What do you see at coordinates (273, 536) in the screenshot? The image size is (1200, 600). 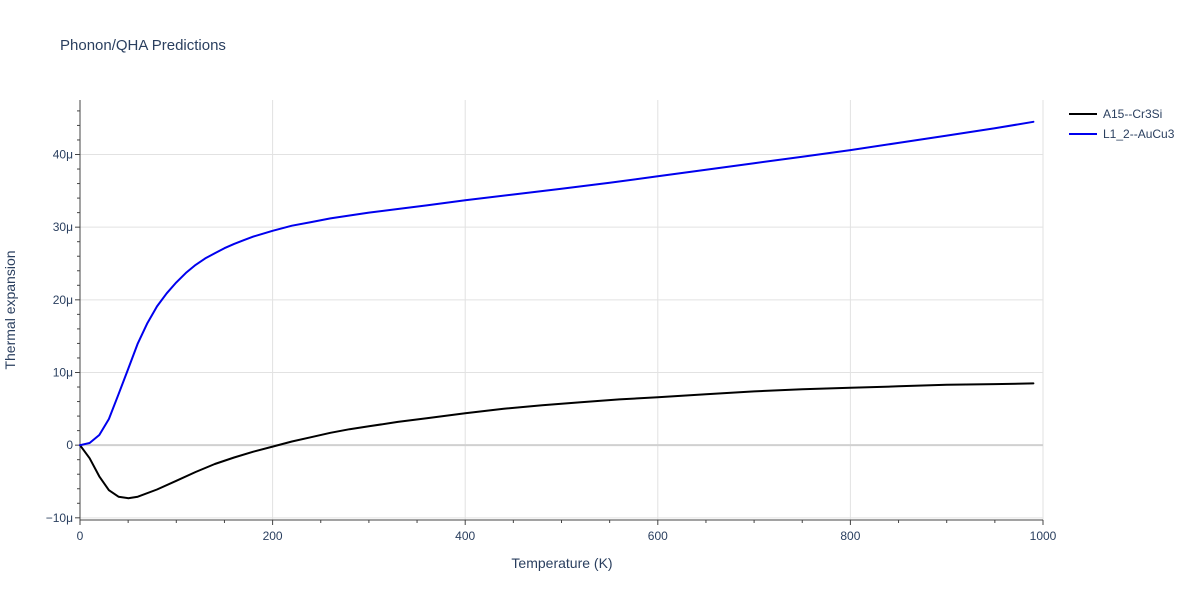 I see `x-tick-label-200: 200` at bounding box center [273, 536].